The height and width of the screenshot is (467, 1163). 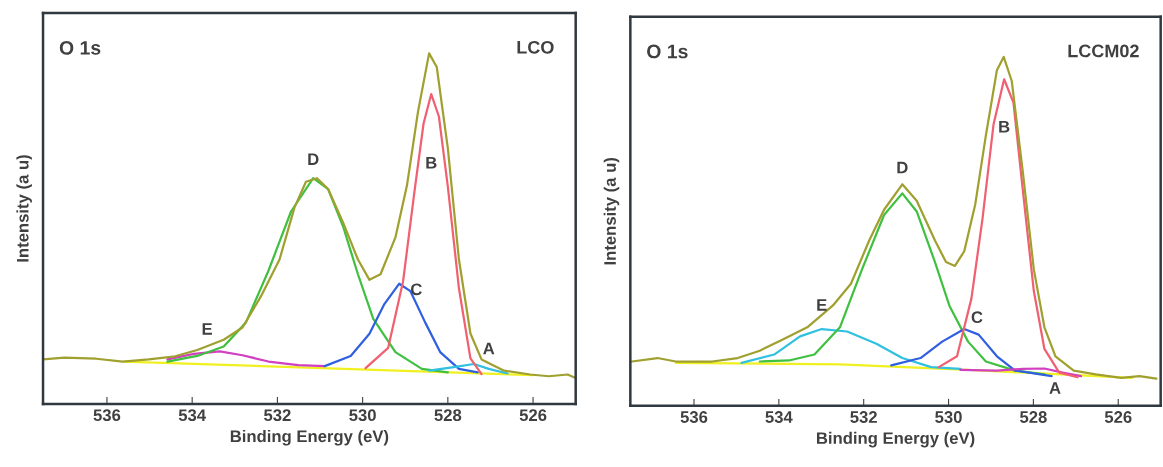 What do you see at coordinates (535, 47) in the screenshot?
I see `chart-subtitle: LCO` at bounding box center [535, 47].